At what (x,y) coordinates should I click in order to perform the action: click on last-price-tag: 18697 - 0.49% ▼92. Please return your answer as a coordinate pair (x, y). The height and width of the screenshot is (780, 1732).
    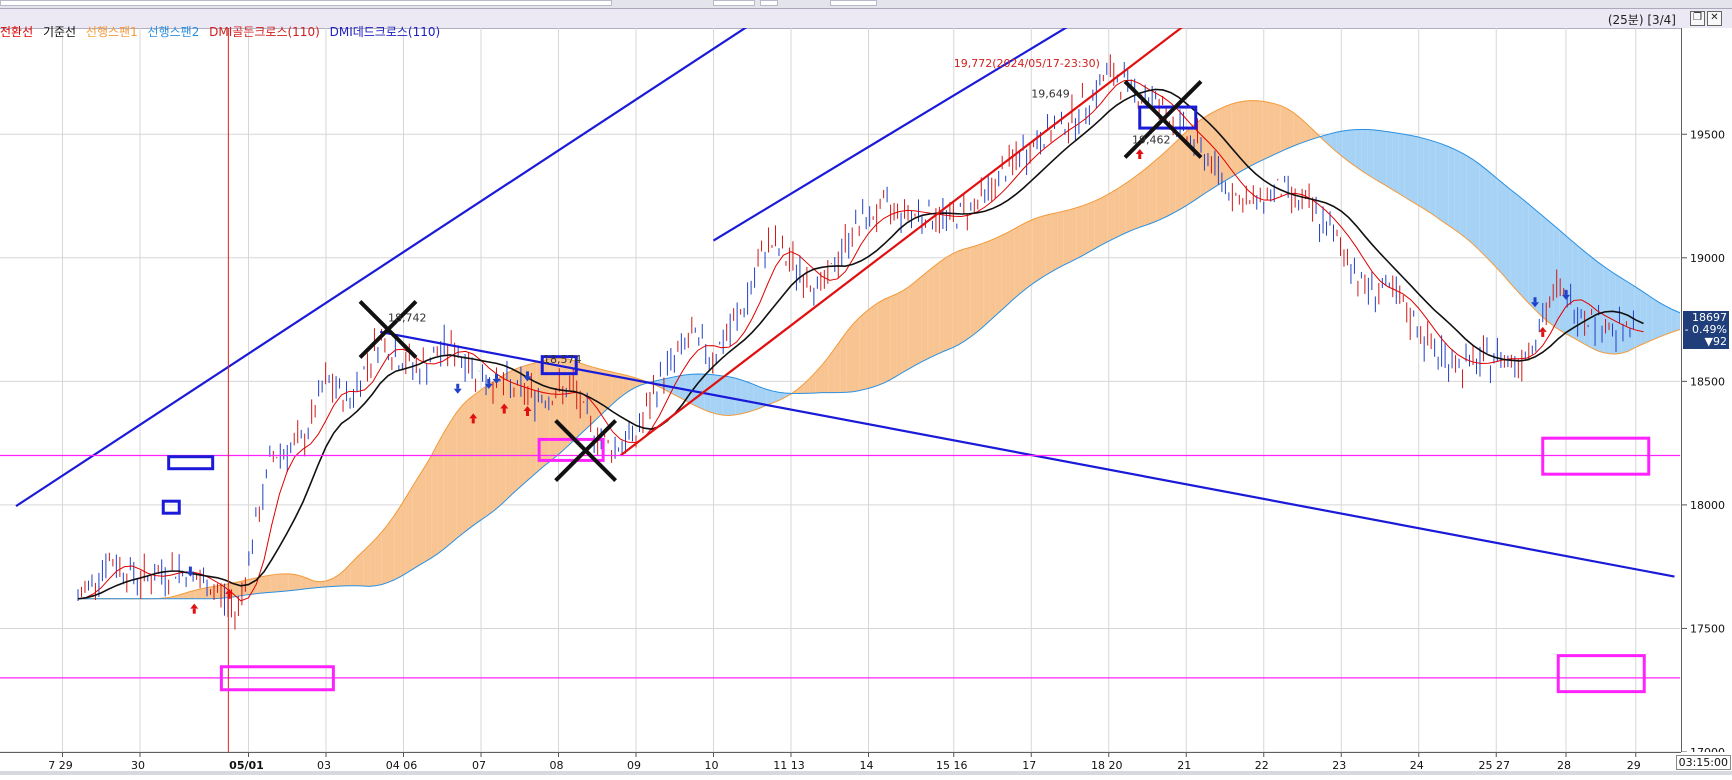
    Looking at the image, I should click on (1706, 330).